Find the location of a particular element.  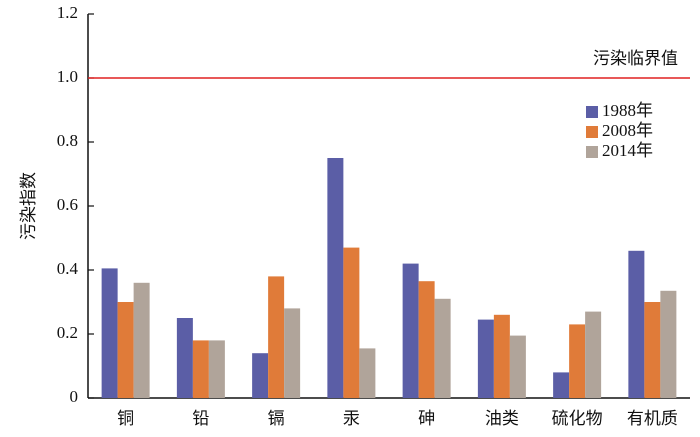

legend-label: 2008年 is located at coordinates (627, 130).